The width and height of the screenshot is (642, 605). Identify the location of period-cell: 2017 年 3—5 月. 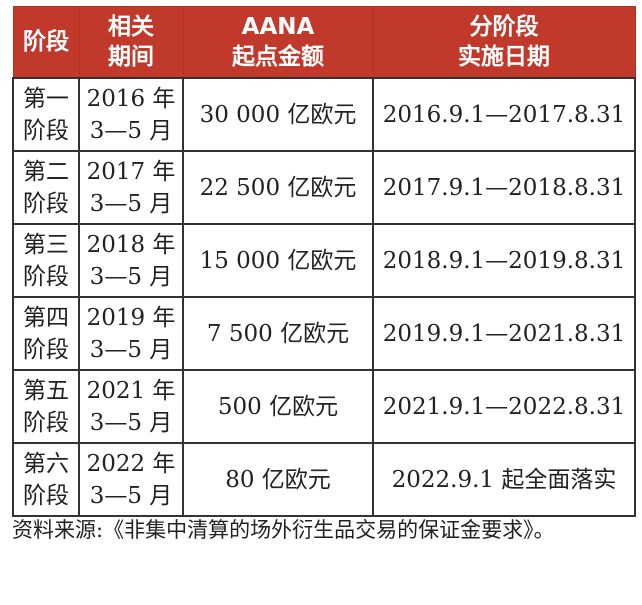
(131, 187).